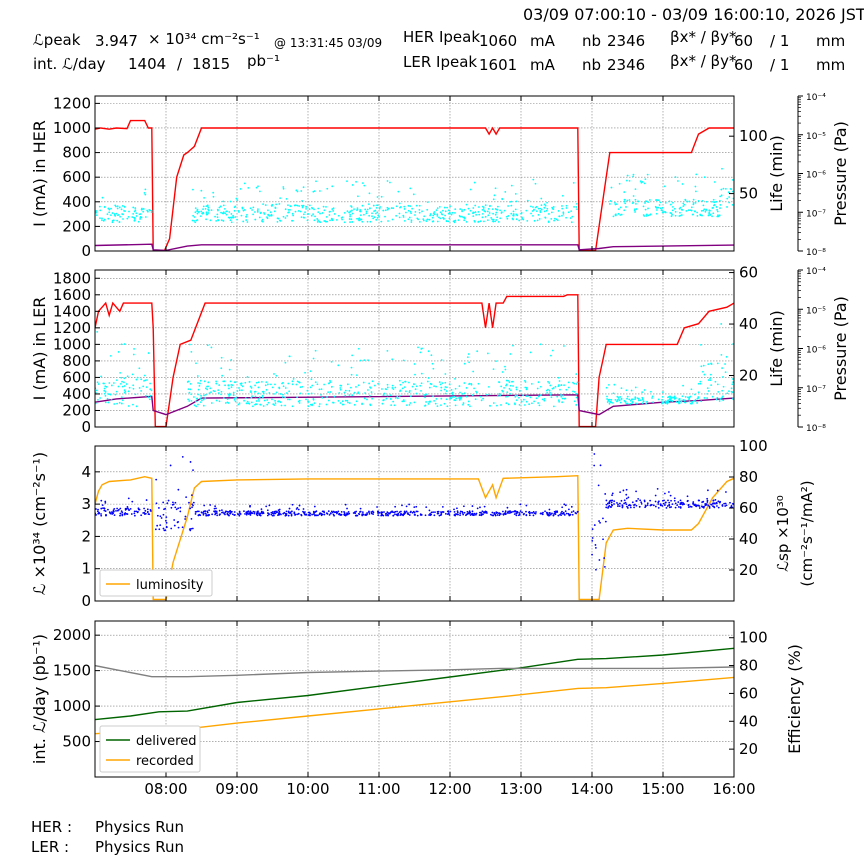 This screenshot has height=864, width=864. I want to click on y3label: Pressure (Pa), so click(840, 173).